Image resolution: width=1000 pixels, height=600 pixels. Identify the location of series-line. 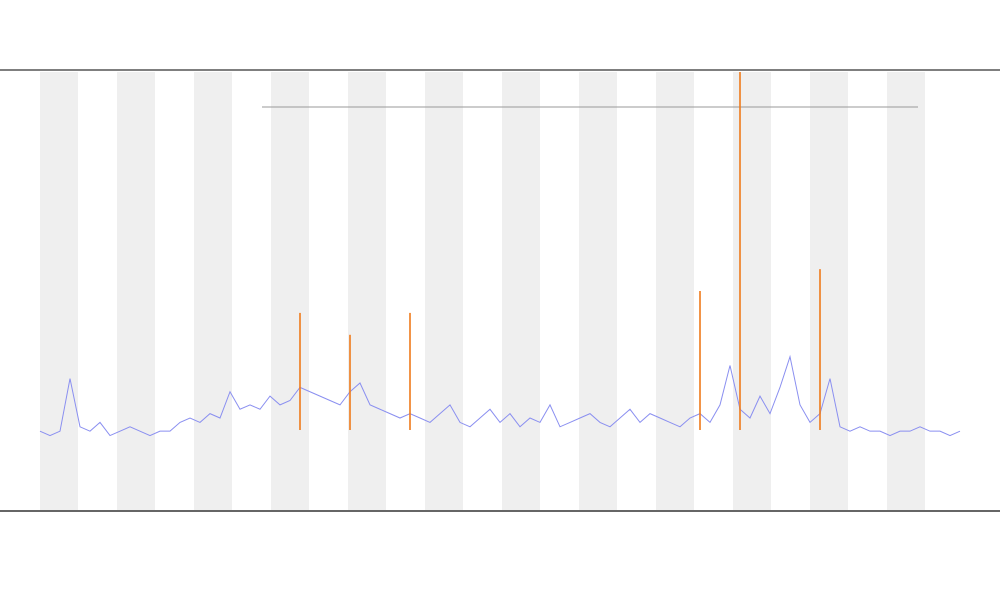
(500, 395).